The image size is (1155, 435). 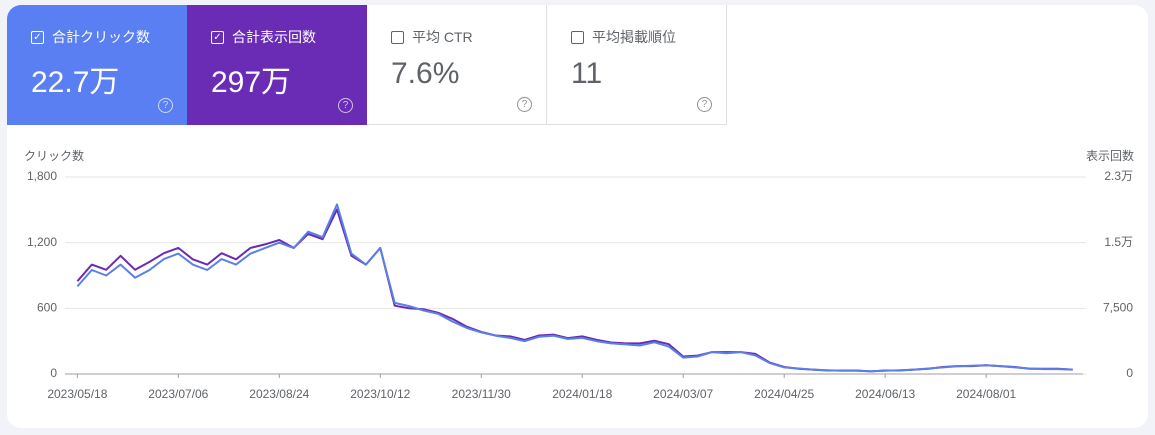 What do you see at coordinates (42, 176) in the screenshot?
I see `y-tick-label: 1,800` at bounding box center [42, 176].